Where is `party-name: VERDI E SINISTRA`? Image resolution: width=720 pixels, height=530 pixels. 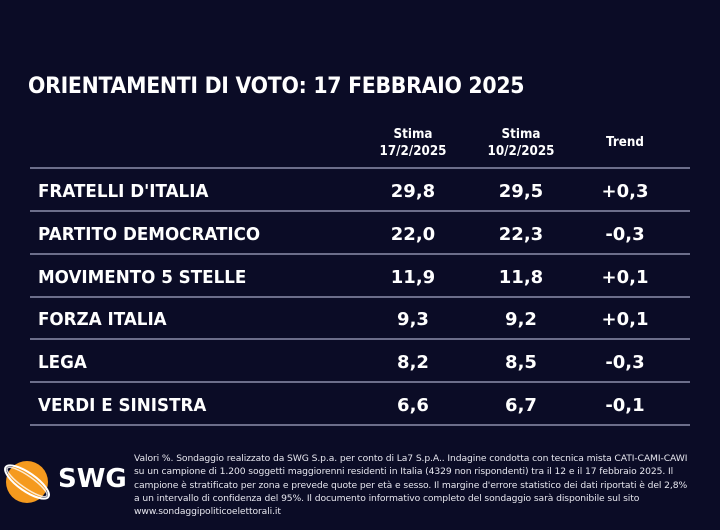
party-name: VERDI E SINISTRA is located at coordinates (122, 405).